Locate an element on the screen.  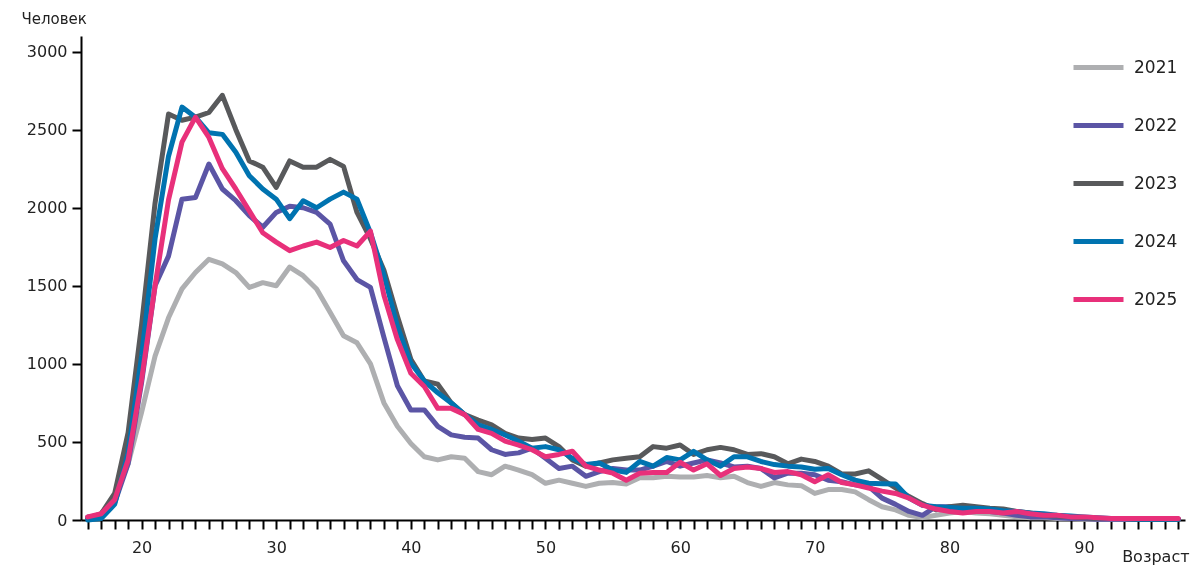
y-tick-label: 2000 is located at coordinates (47, 208).